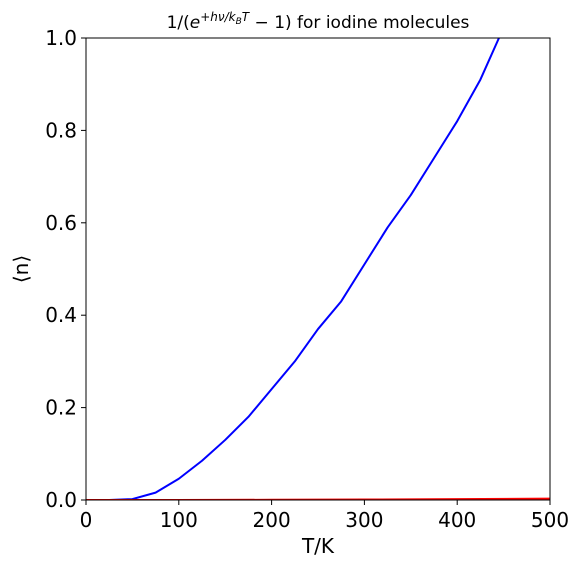 This screenshot has height=565, width=581. What do you see at coordinates (318, 546) in the screenshot?
I see `x-axis-label: T/K` at bounding box center [318, 546].